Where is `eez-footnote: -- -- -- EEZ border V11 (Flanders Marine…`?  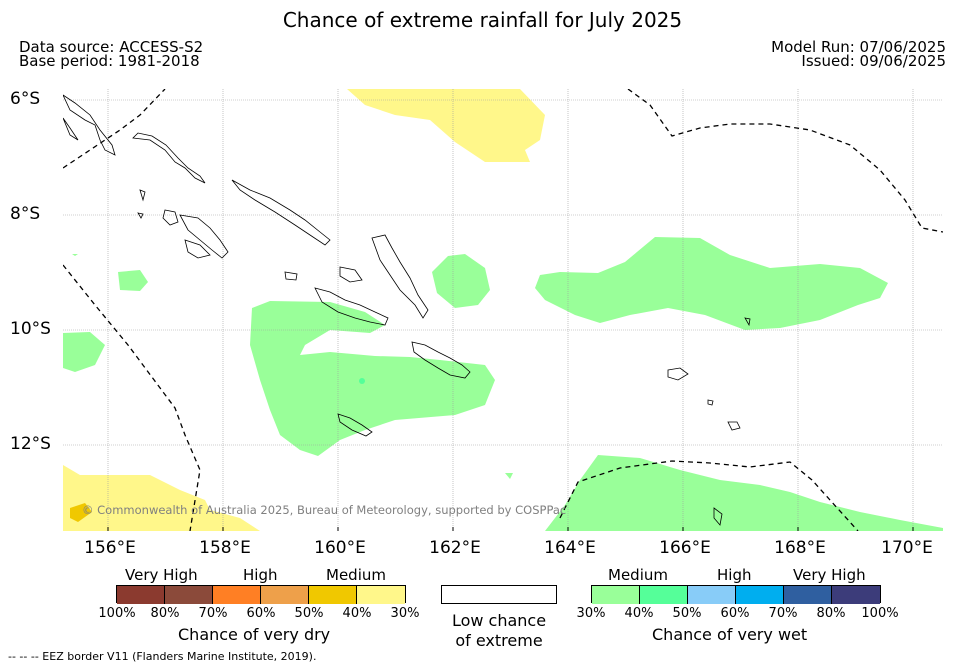
eez-footnote: -- -- -- EEZ border V11 (Flanders Marine… is located at coordinates (162, 656).